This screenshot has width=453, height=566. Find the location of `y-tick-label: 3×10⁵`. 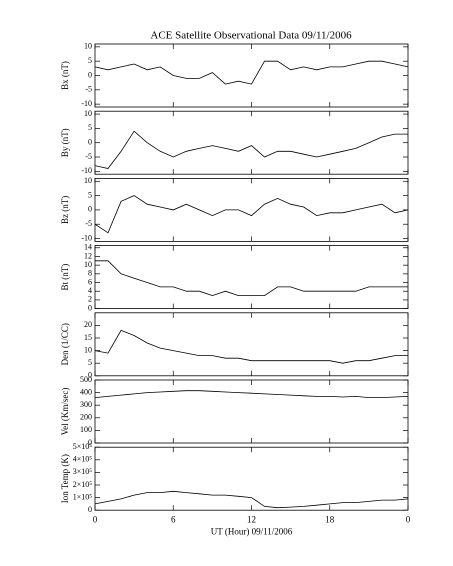

y-tick-label: 3×10⁵ is located at coordinates (83, 471).